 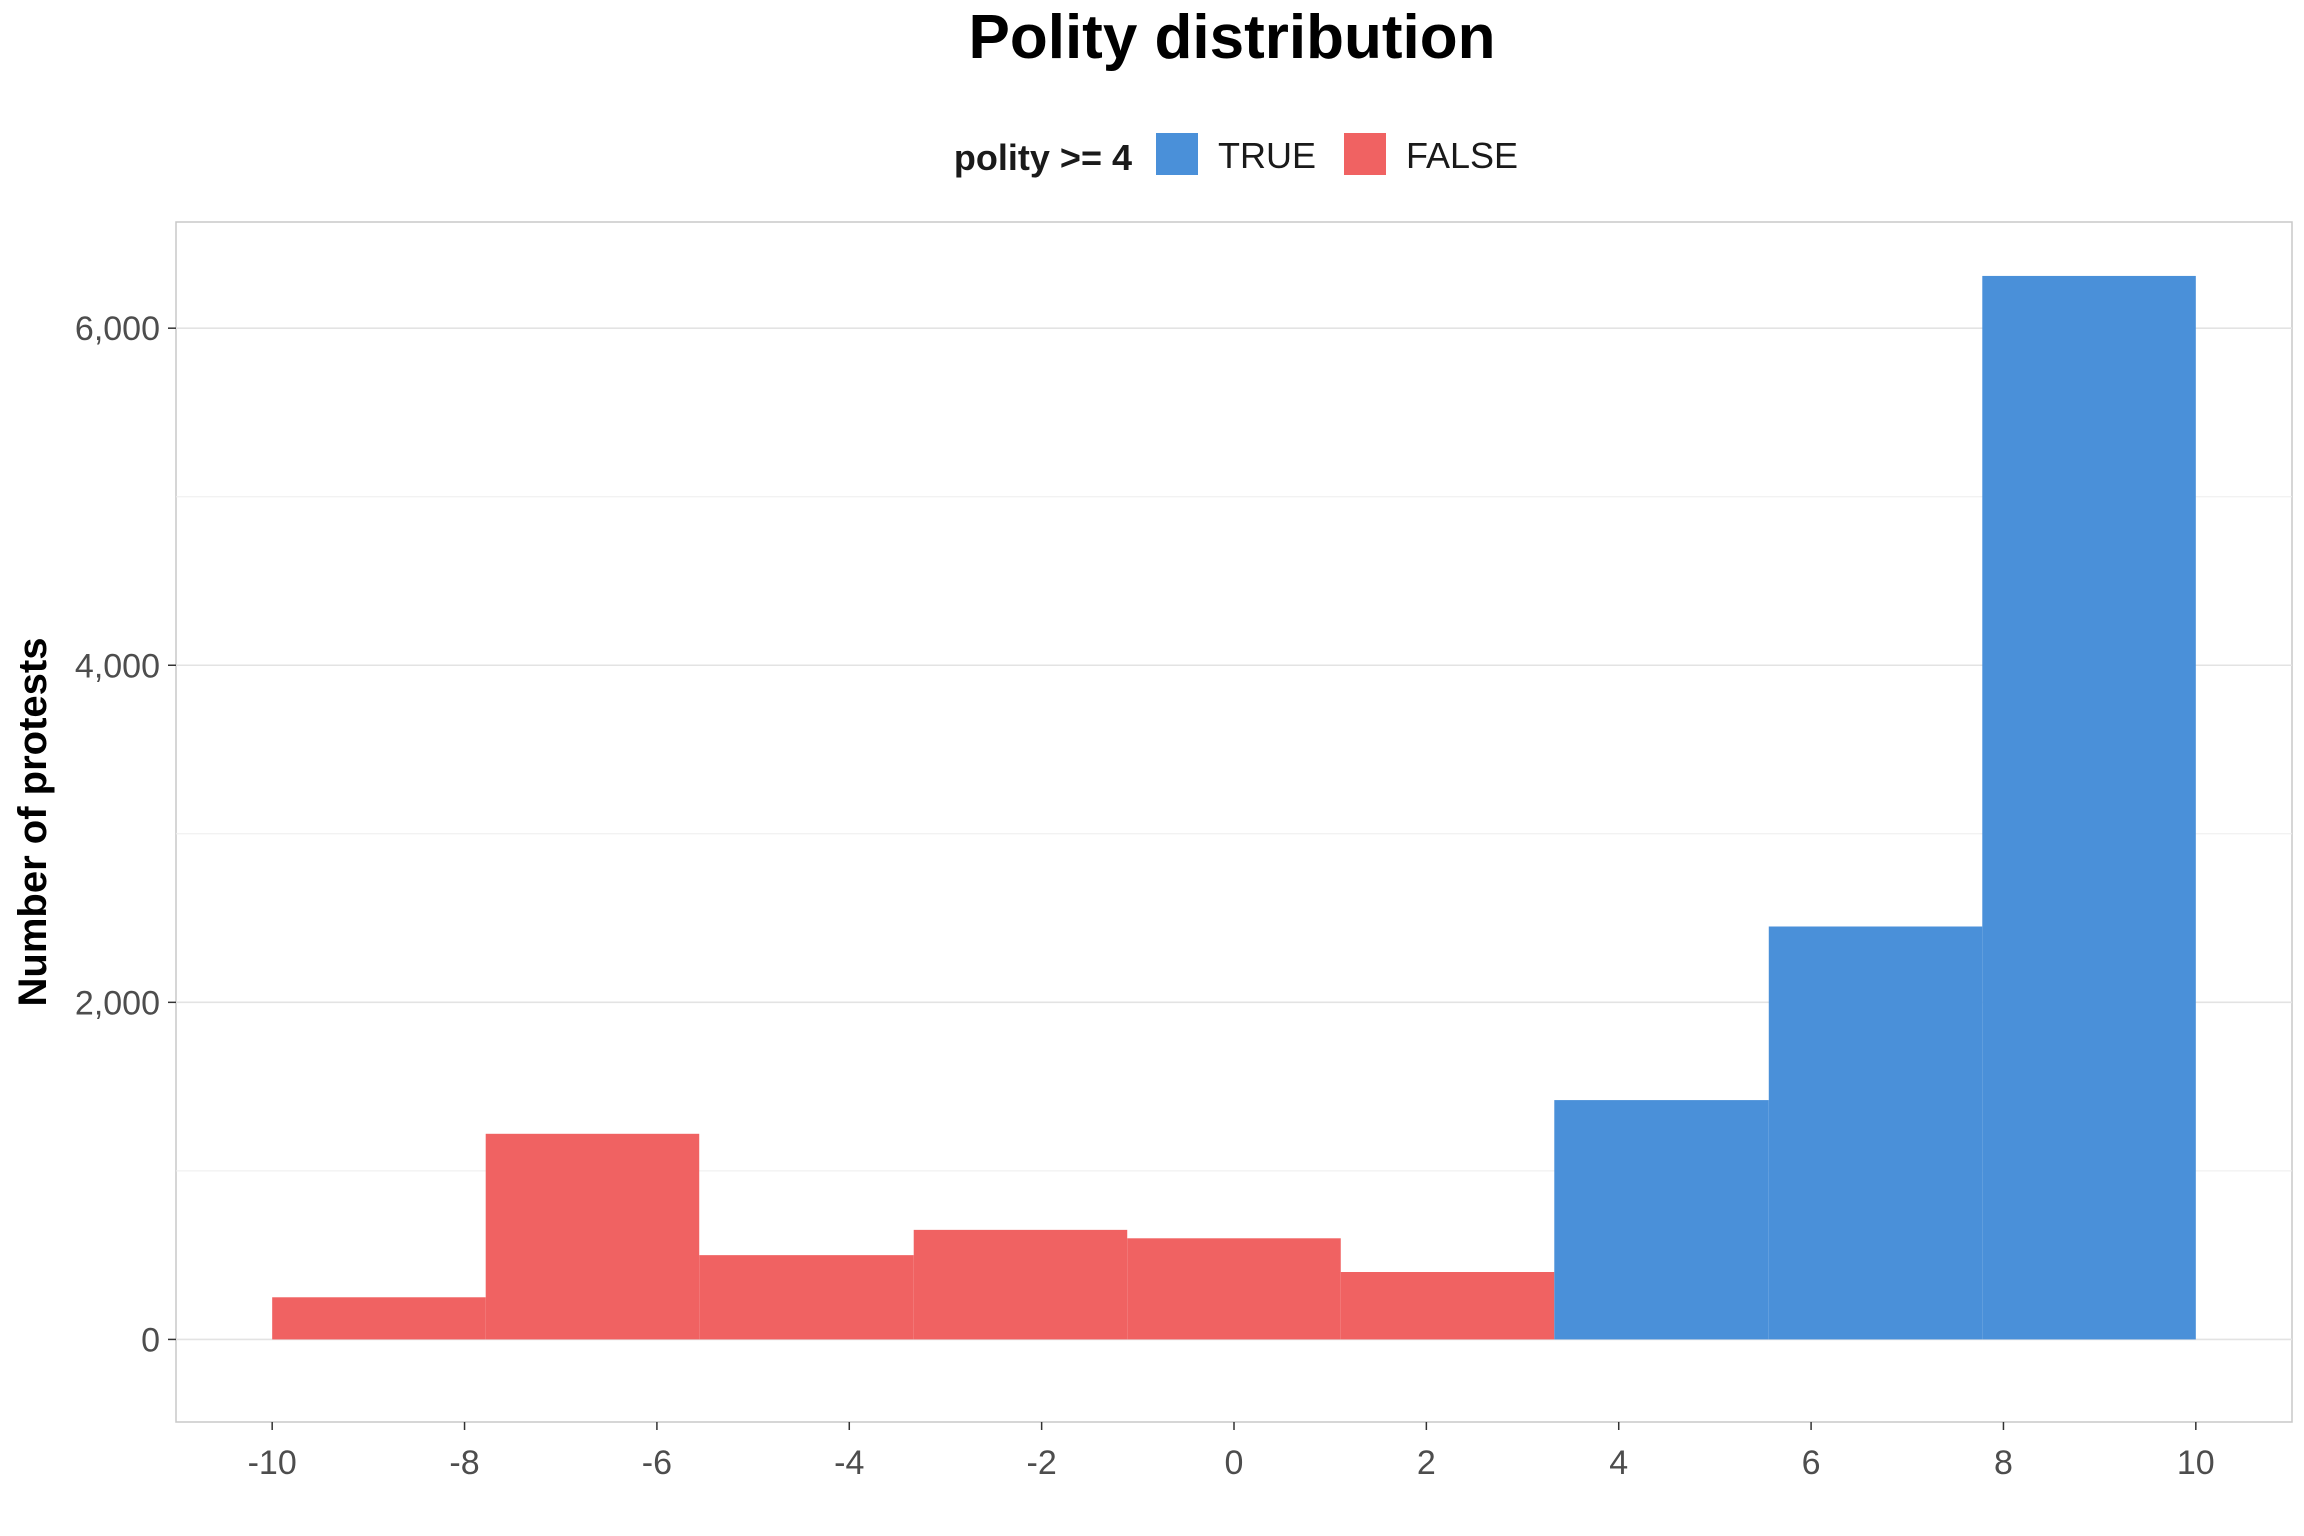 What do you see at coordinates (1043, 157) in the screenshot?
I see `legend-title: polity >= 4` at bounding box center [1043, 157].